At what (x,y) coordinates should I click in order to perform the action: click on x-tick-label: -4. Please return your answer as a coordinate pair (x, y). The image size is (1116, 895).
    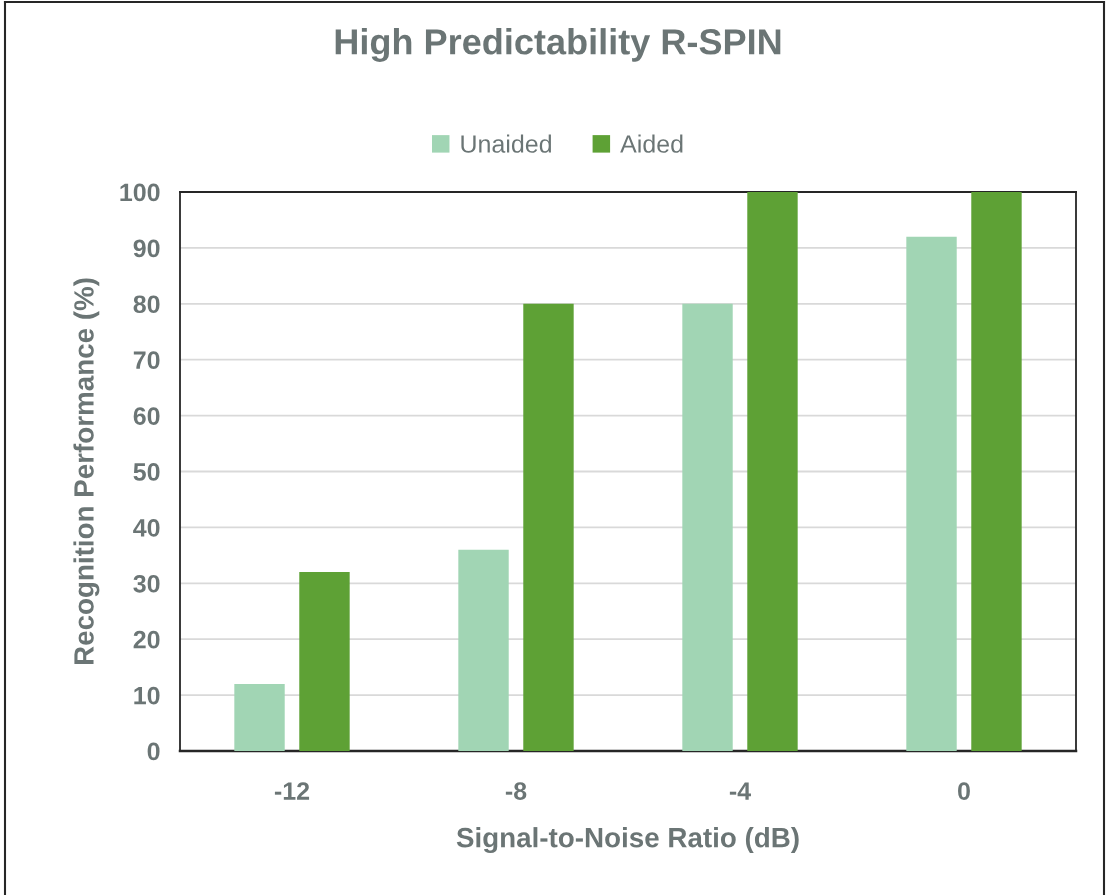
    Looking at the image, I should click on (740, 791).